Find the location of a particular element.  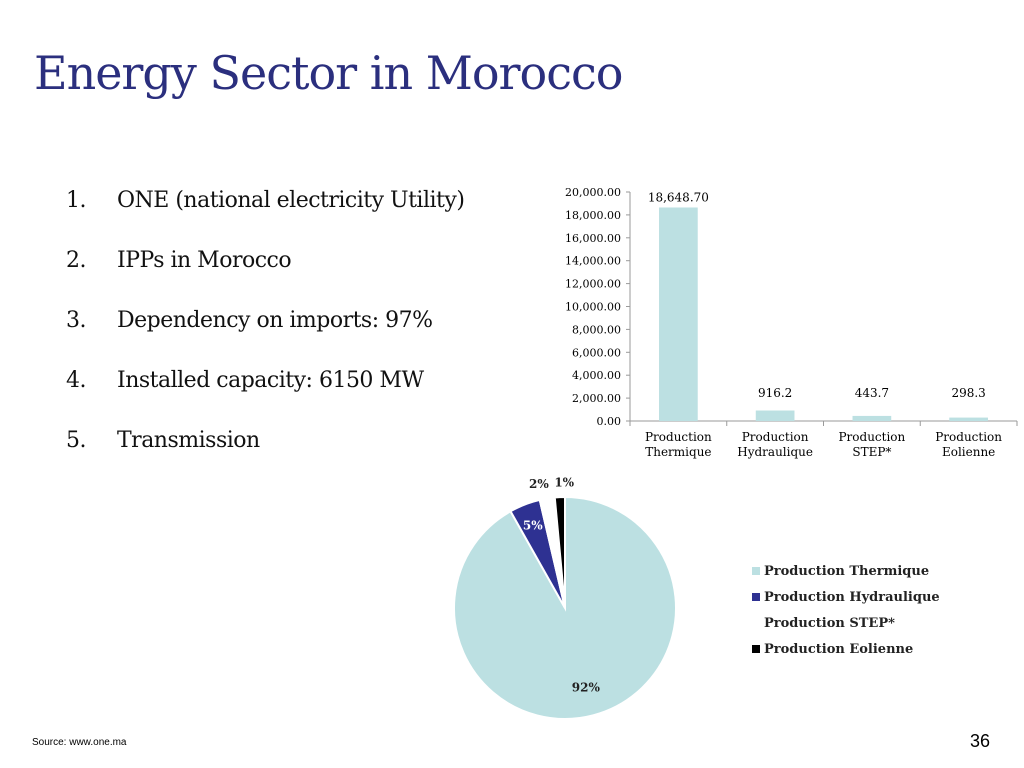

bar-data-label: 18,648.70 is located at coordinates (678, 197).